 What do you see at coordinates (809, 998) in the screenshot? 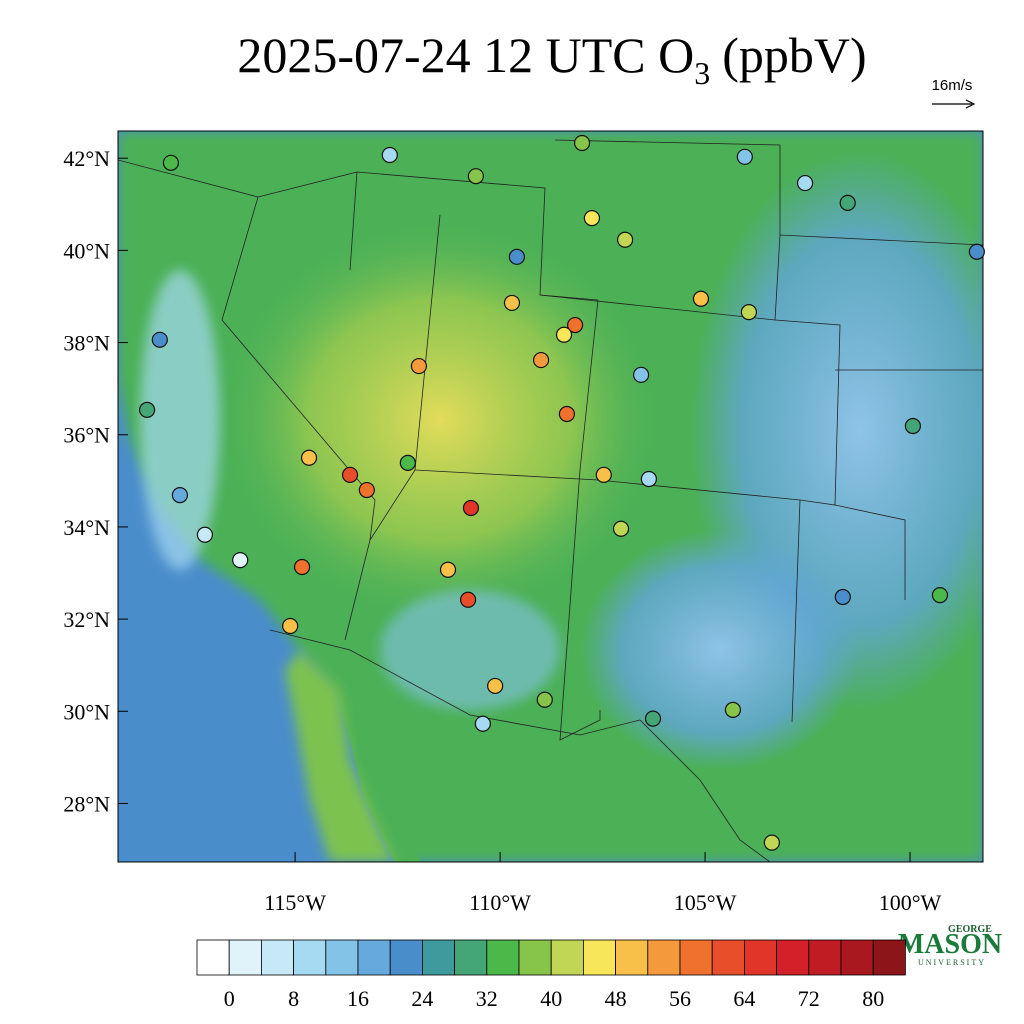
I see `colorbar-label: 72` at bounding box center [809, 998].